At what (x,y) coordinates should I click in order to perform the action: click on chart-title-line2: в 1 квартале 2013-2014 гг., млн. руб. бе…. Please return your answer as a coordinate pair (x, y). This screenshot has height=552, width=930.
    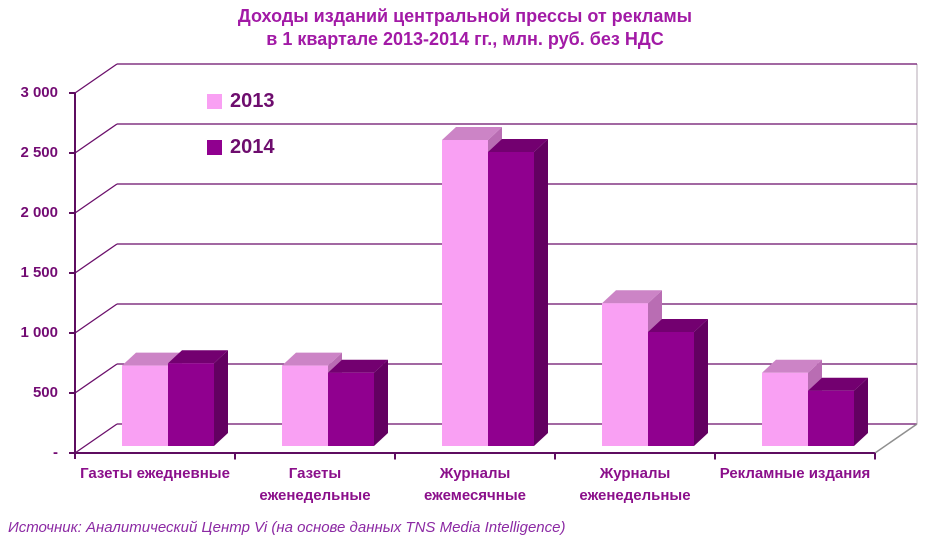
    Looking at the image, I should click on (465, 39).